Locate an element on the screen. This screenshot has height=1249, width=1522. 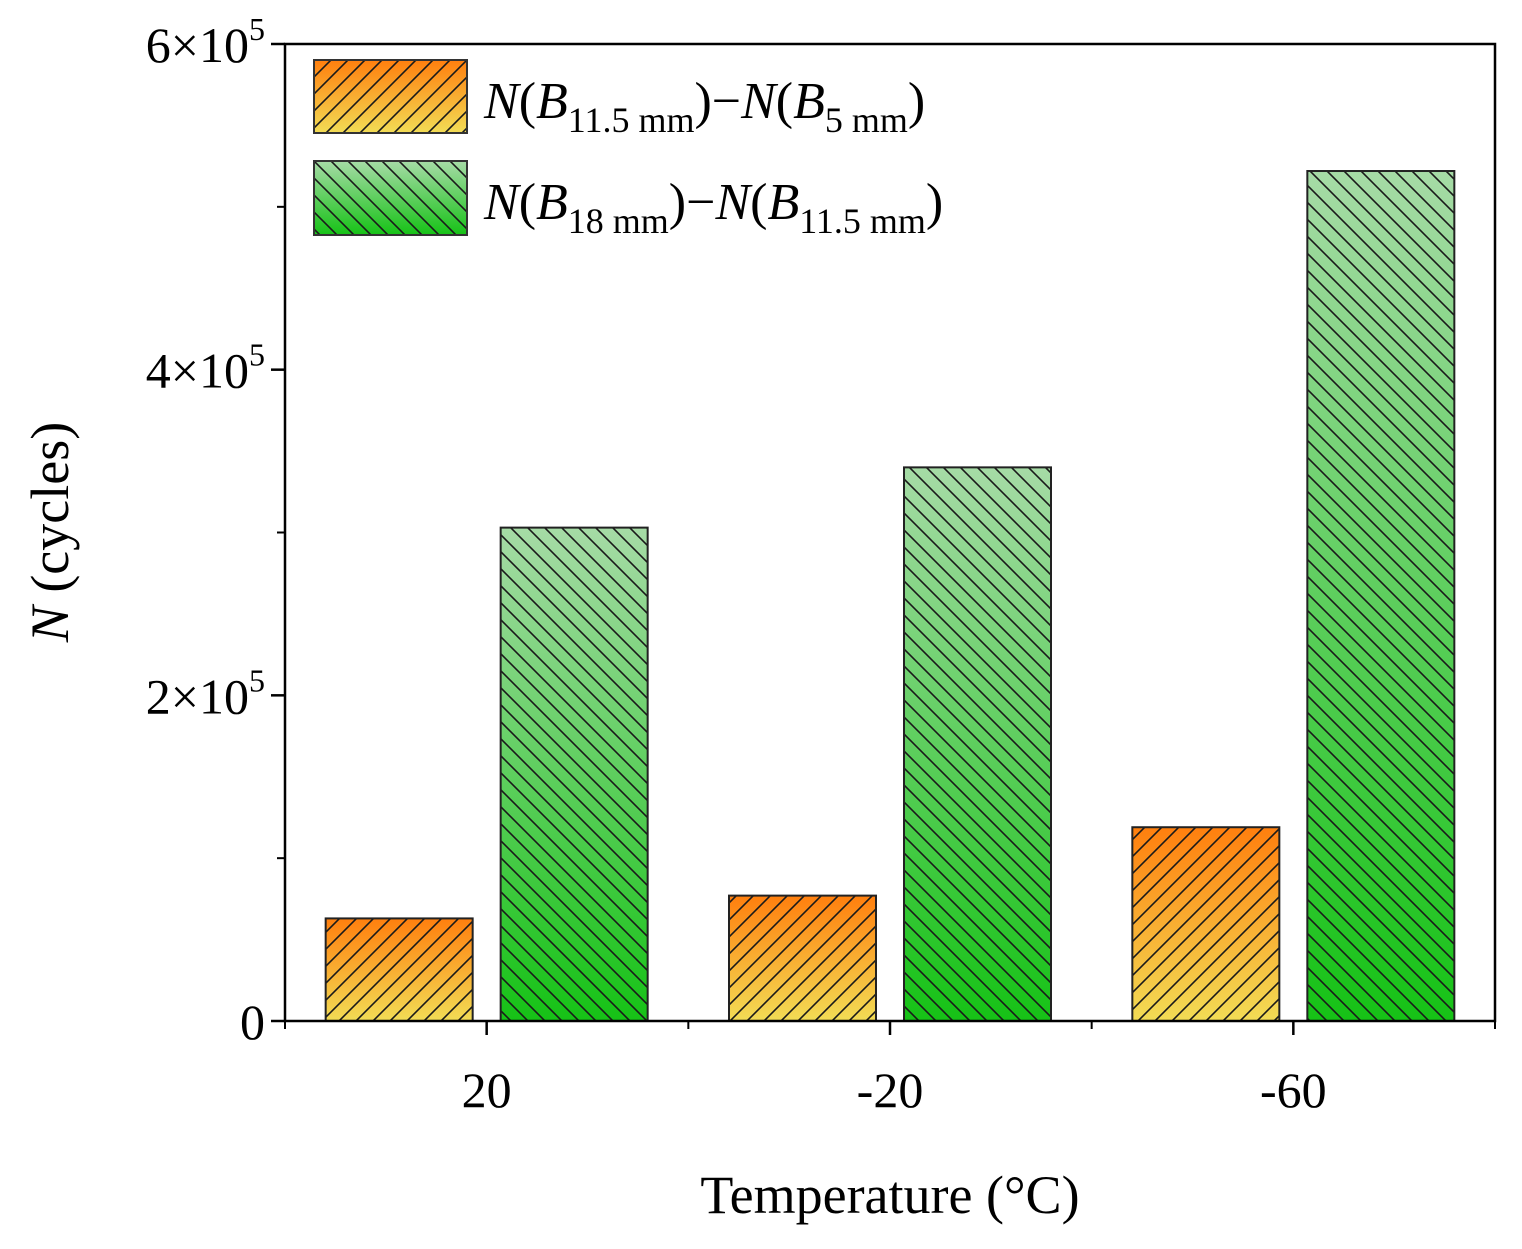
x-axis-title: Temperature (°C) is located at coordinates (889, 1195).